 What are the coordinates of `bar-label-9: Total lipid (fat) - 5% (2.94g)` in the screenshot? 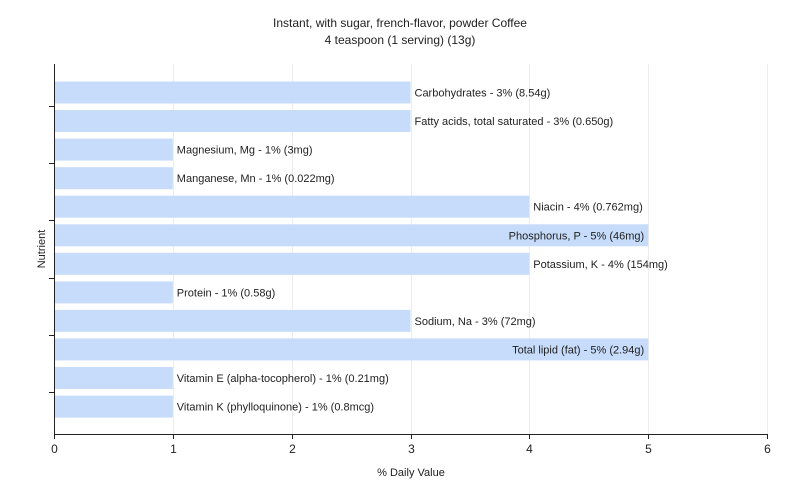 It's located at (578, 350).